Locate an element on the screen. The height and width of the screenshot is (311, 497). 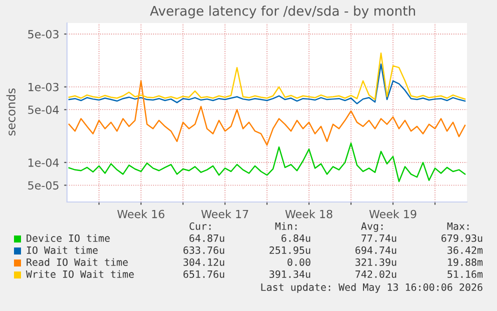
text: 36.42m is located at coordinates (465, 250).